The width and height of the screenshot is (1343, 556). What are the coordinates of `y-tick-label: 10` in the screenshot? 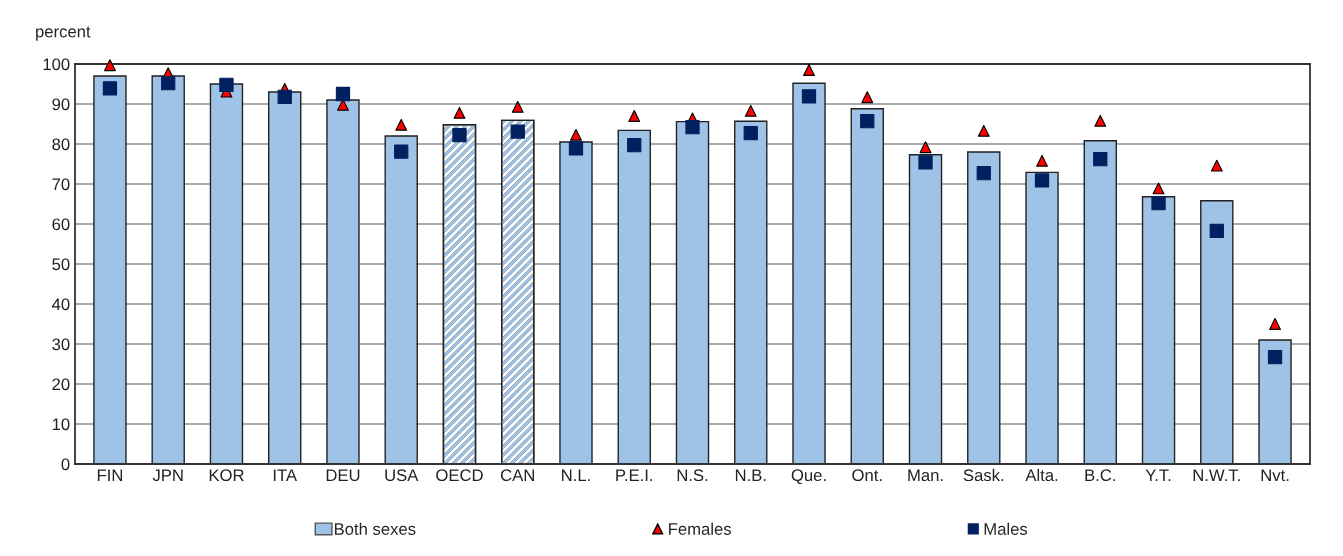 It's located at (61, 424).